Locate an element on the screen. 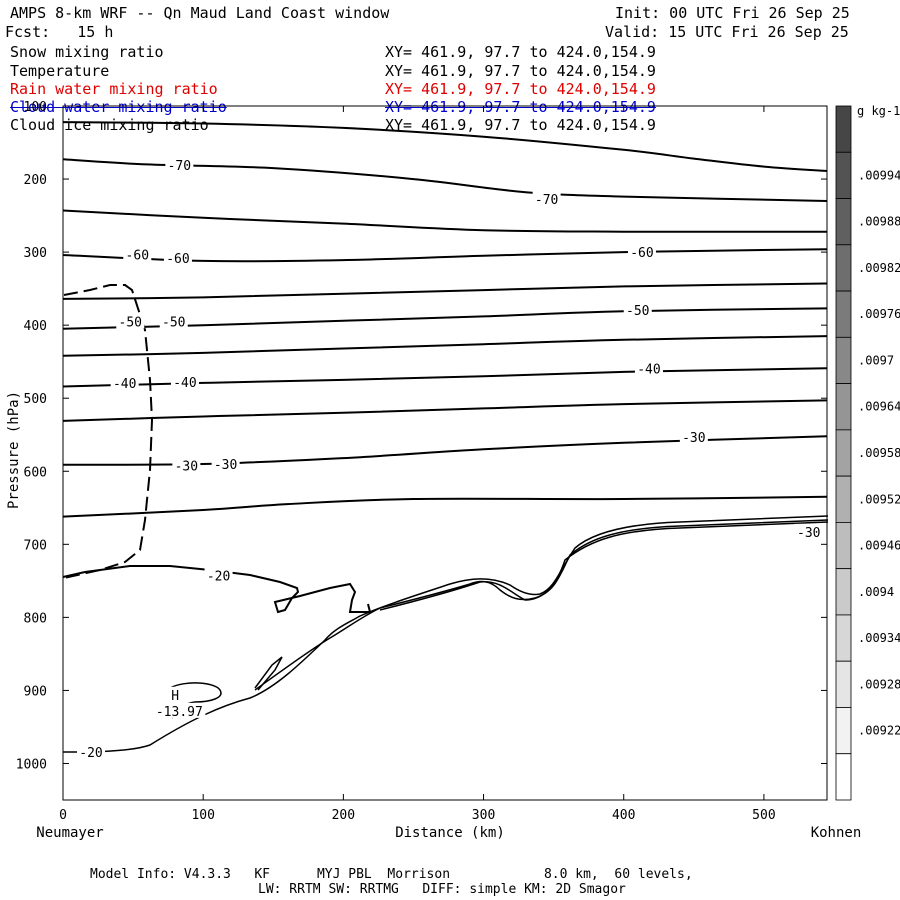 This screenshot has height=900, width=900. legend-xy-rain: XY= 461.9, 97.7 to 424.0,154.9 is located at coordinates (520, 89).